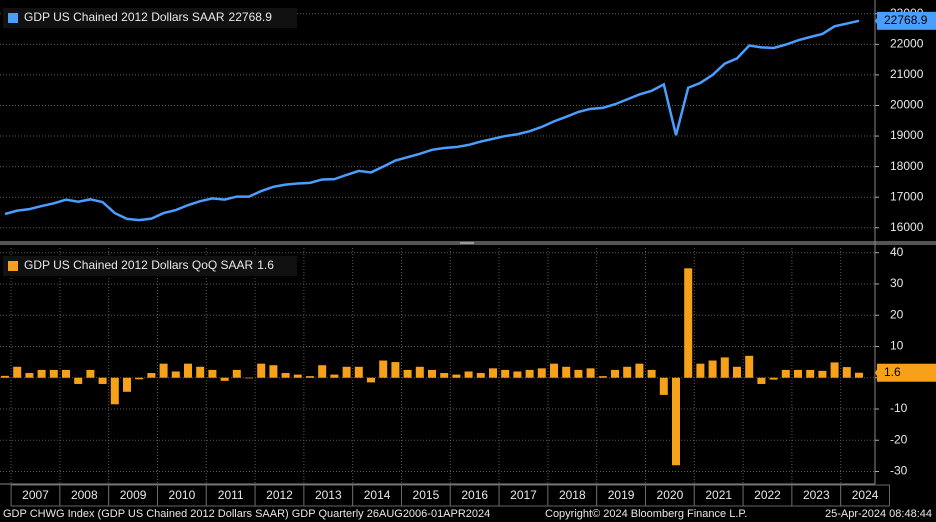 Image resolution: width=936 pixels, height=522 pixels. What do you see at coordinates (139, 265) in the screenshot?
I see `legend-name: GDP US Chained 2012 Dollars QoQ SAAR` at bounding box center [139, 265].